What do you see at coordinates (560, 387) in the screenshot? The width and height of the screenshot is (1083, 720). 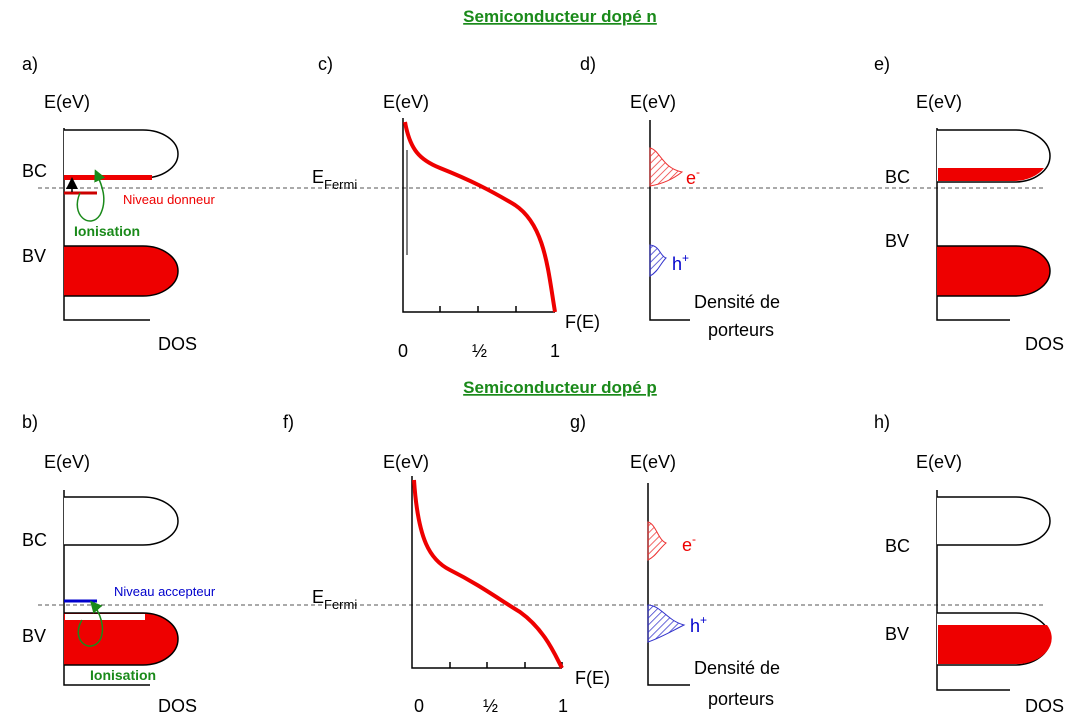 I see `title: Semiconducteur dopé p` at bounding box center [560, 387].